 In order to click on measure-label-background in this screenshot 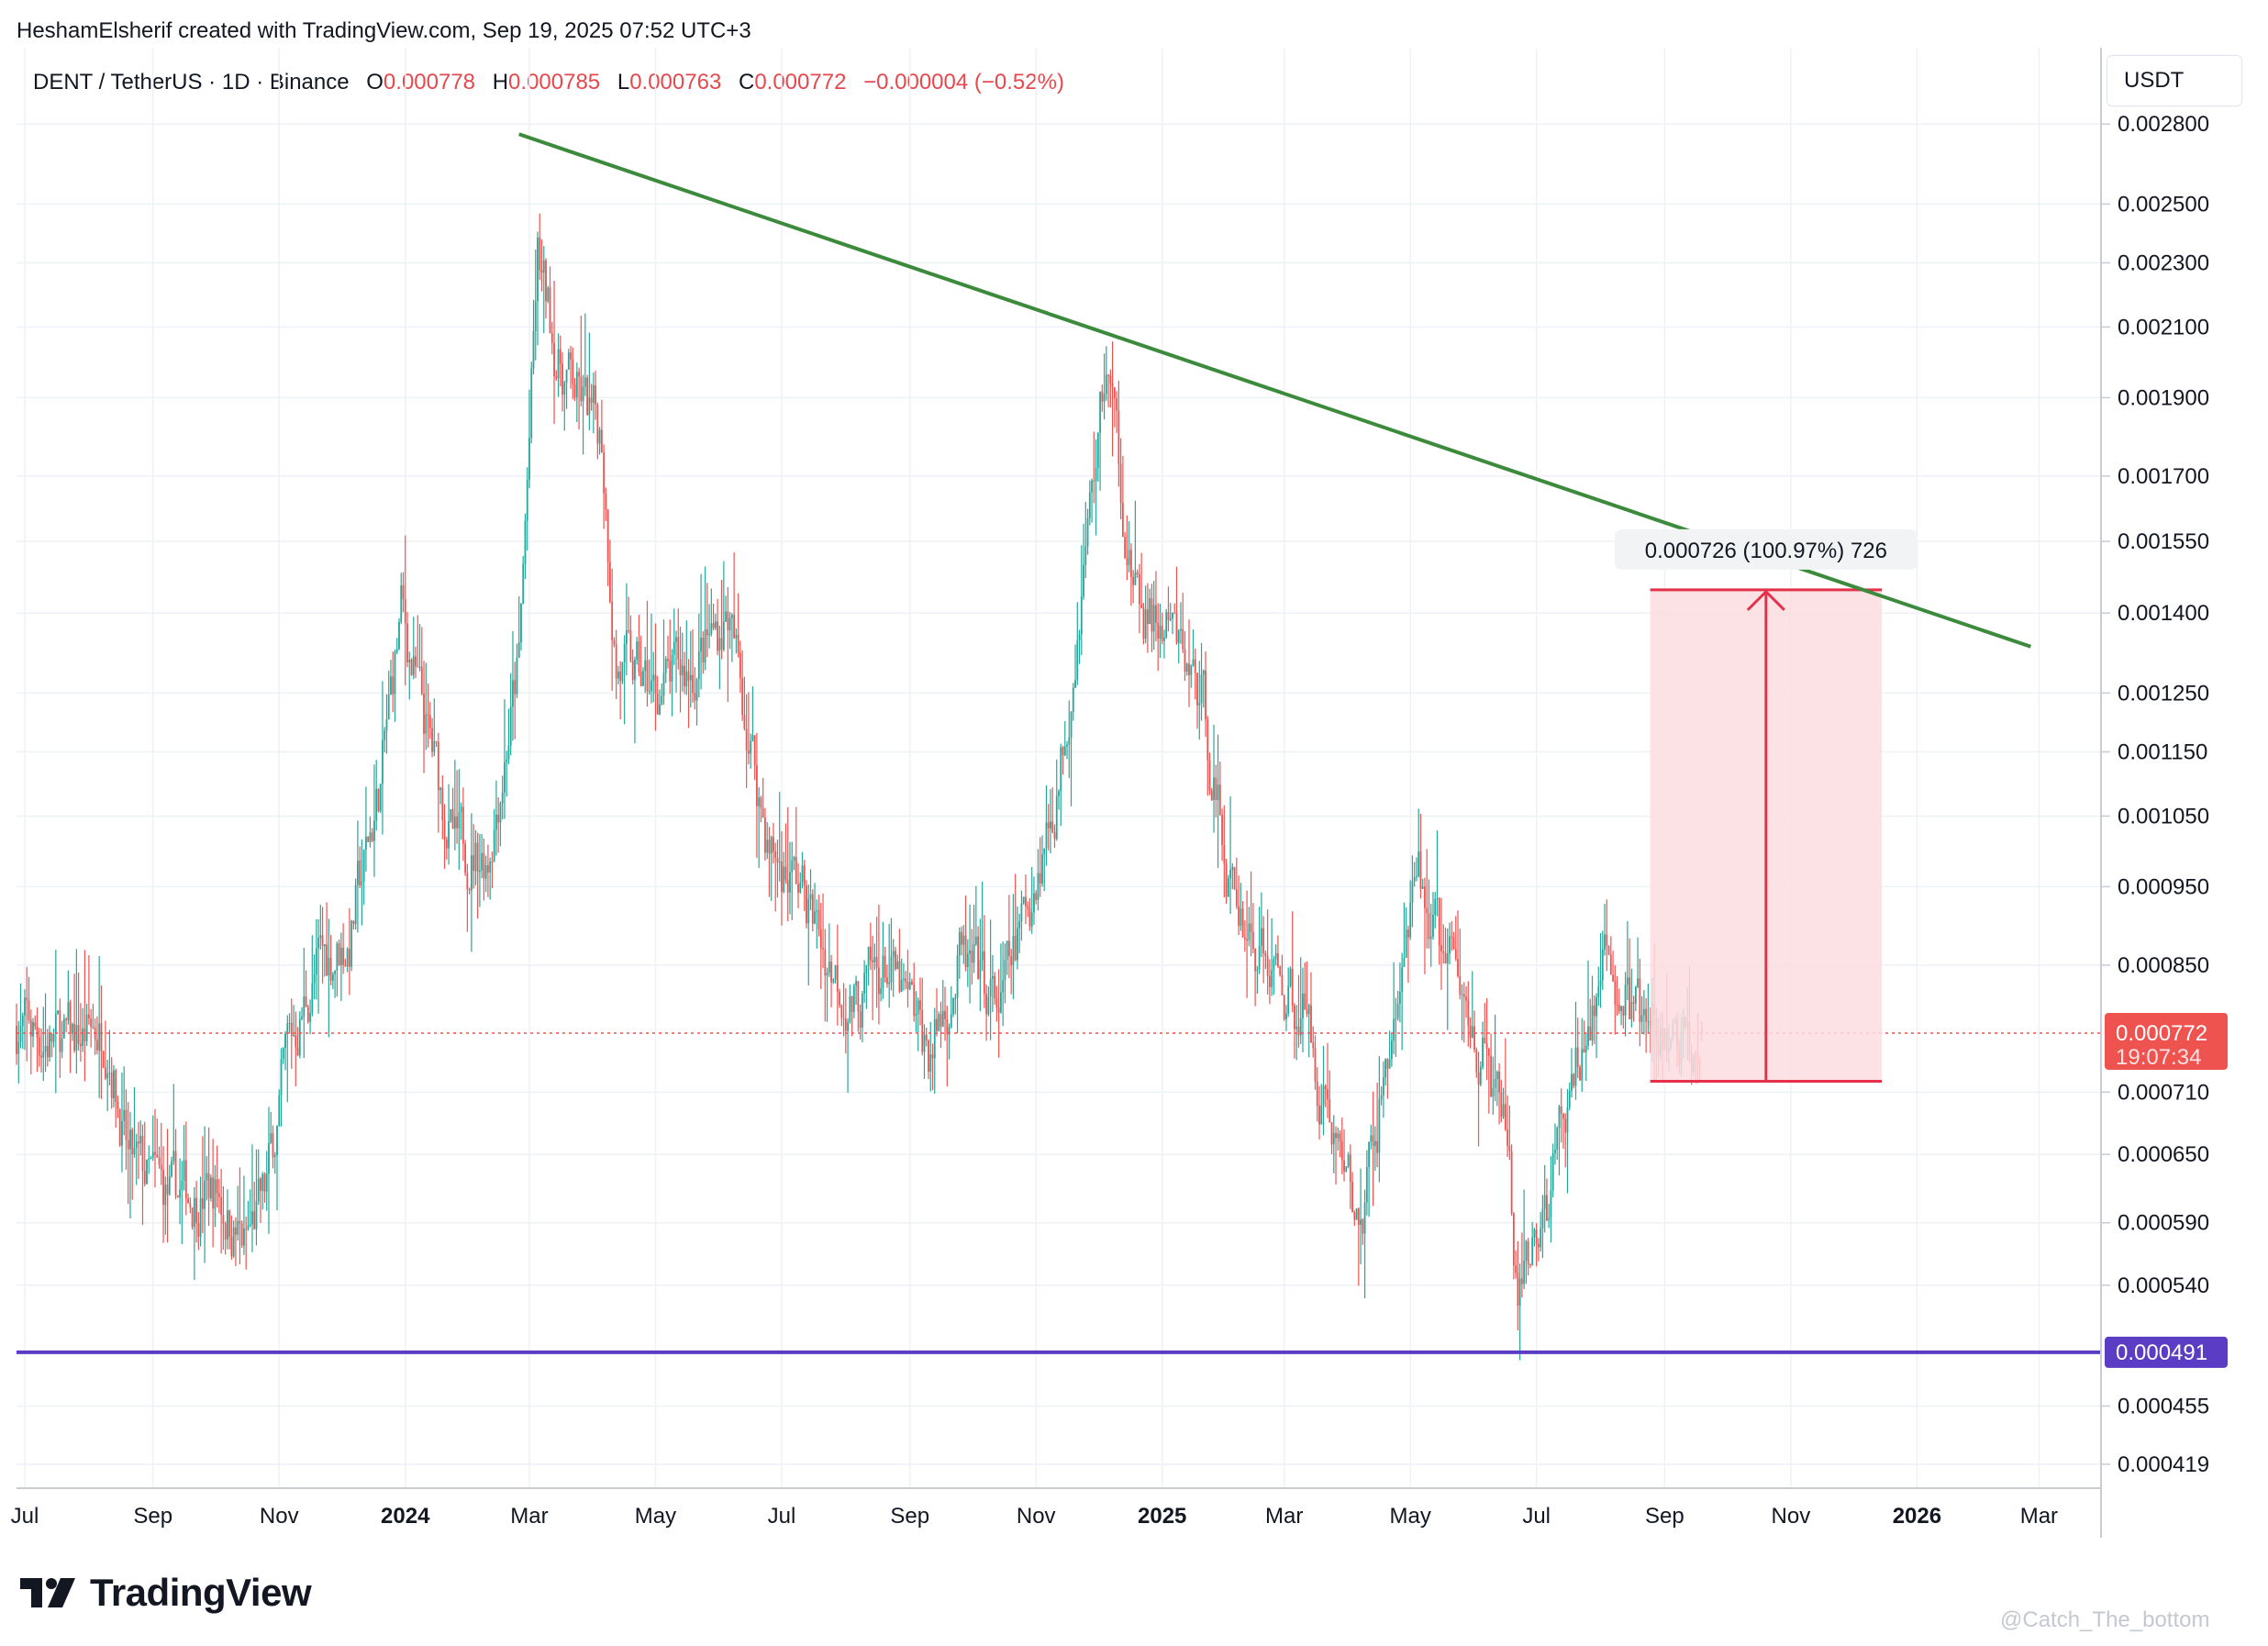, I will do `click(1766, 549)`.